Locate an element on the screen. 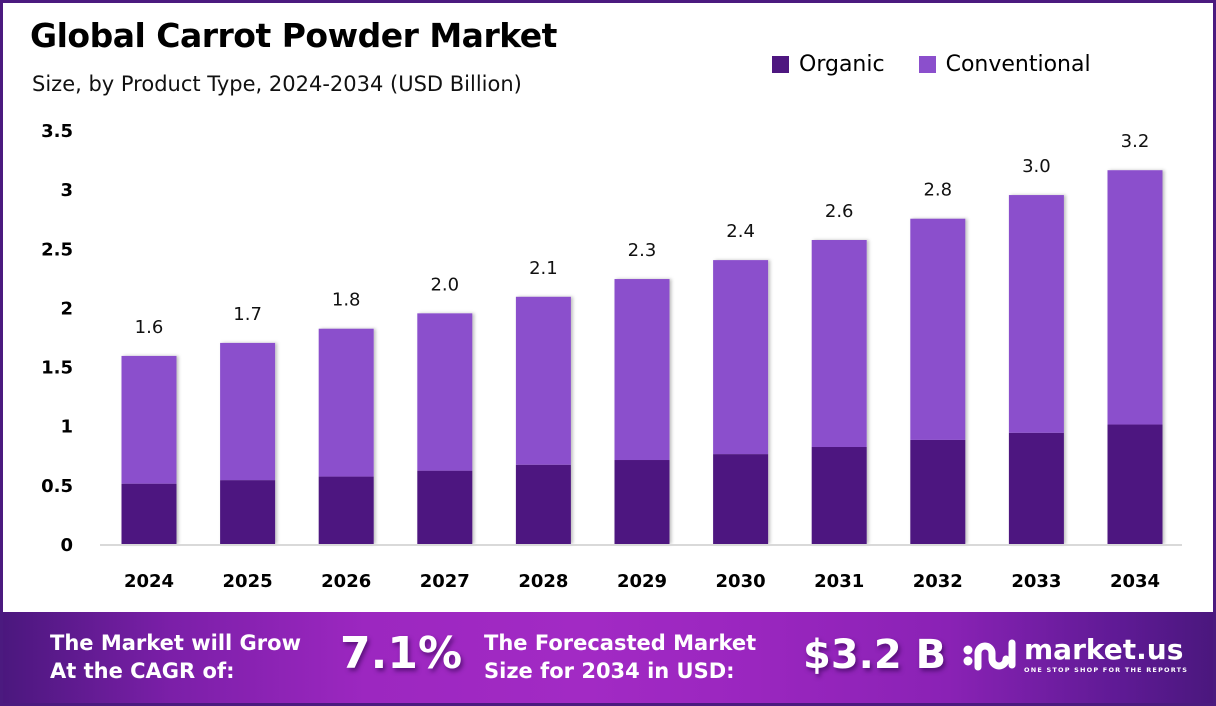 The image size is (1216, 706). logo-text-block: market.us ONE STOP SHOP FOR THE REPORTS is located at coordinates (1106, 654).